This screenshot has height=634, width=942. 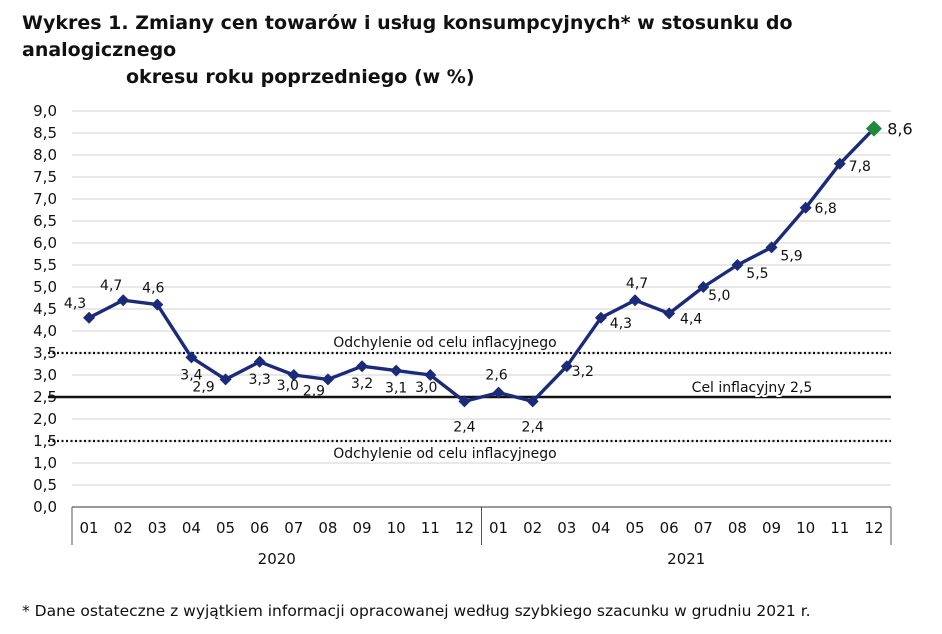 I want to click on y-tick-label: 1,5, so click(x=45, y=441).